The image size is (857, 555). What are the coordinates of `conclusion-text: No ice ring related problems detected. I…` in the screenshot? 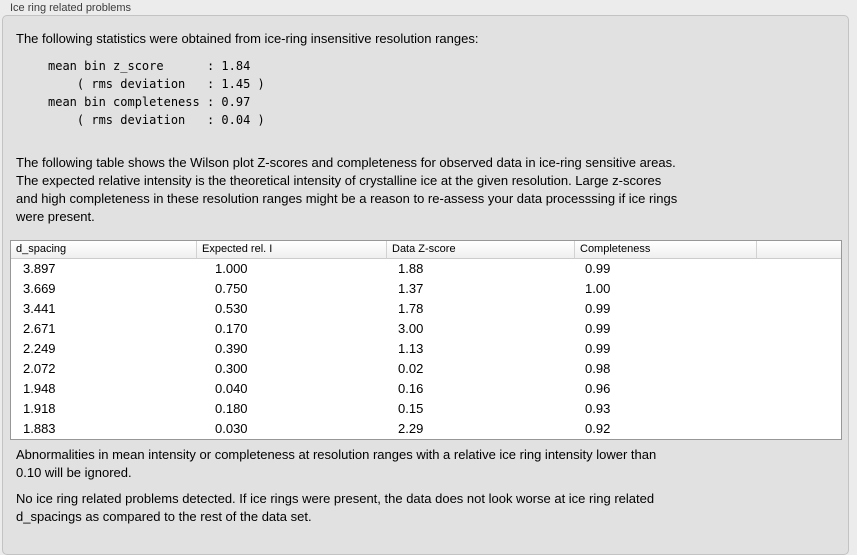 It's located at (335, 507).